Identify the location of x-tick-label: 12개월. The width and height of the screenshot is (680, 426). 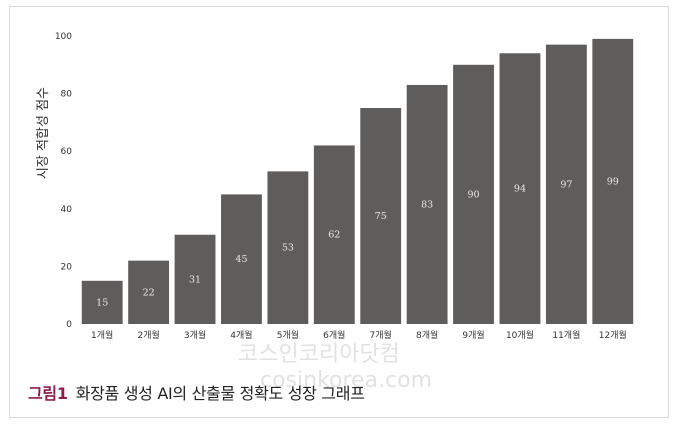
(613, 335).